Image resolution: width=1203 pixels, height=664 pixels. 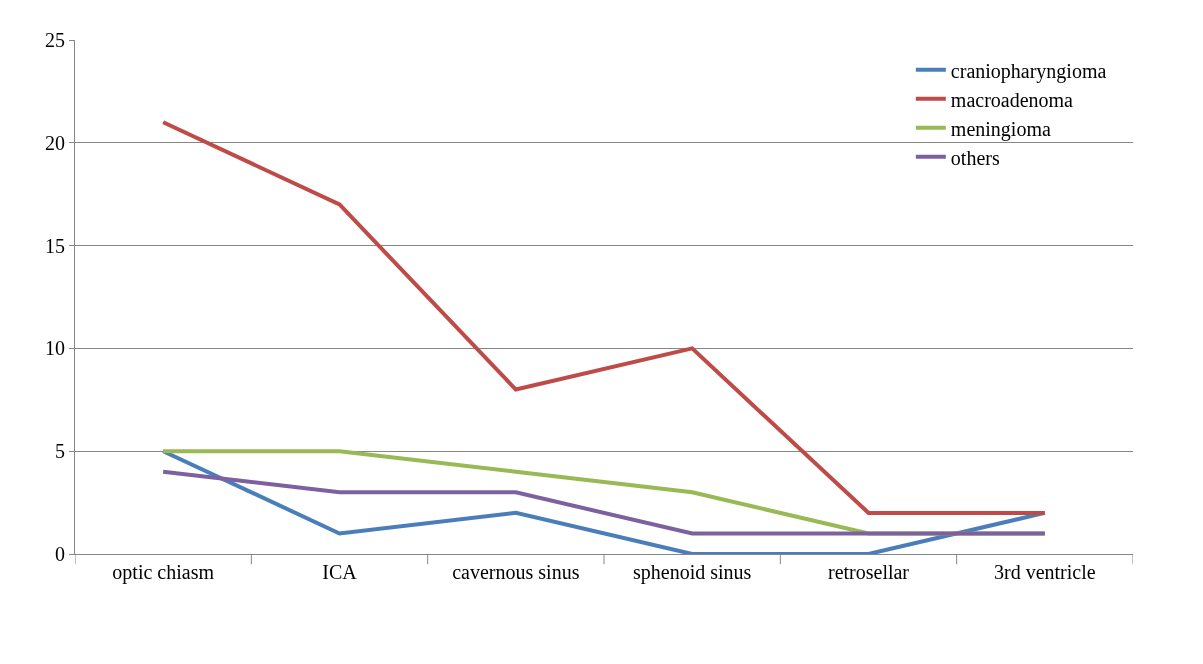 What do you see at coordinates (516, 572) in the screenshot?
I see `x-tick-label: cavernous sinus` at bounding box center [516, 572].